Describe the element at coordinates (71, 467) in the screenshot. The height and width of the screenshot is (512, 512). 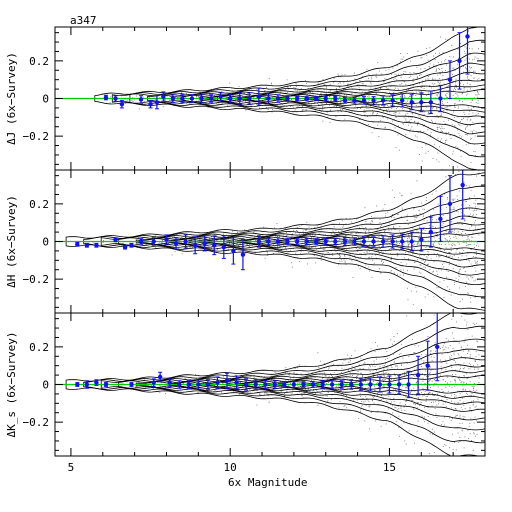
I see `x-tick-label: 5` at that location.